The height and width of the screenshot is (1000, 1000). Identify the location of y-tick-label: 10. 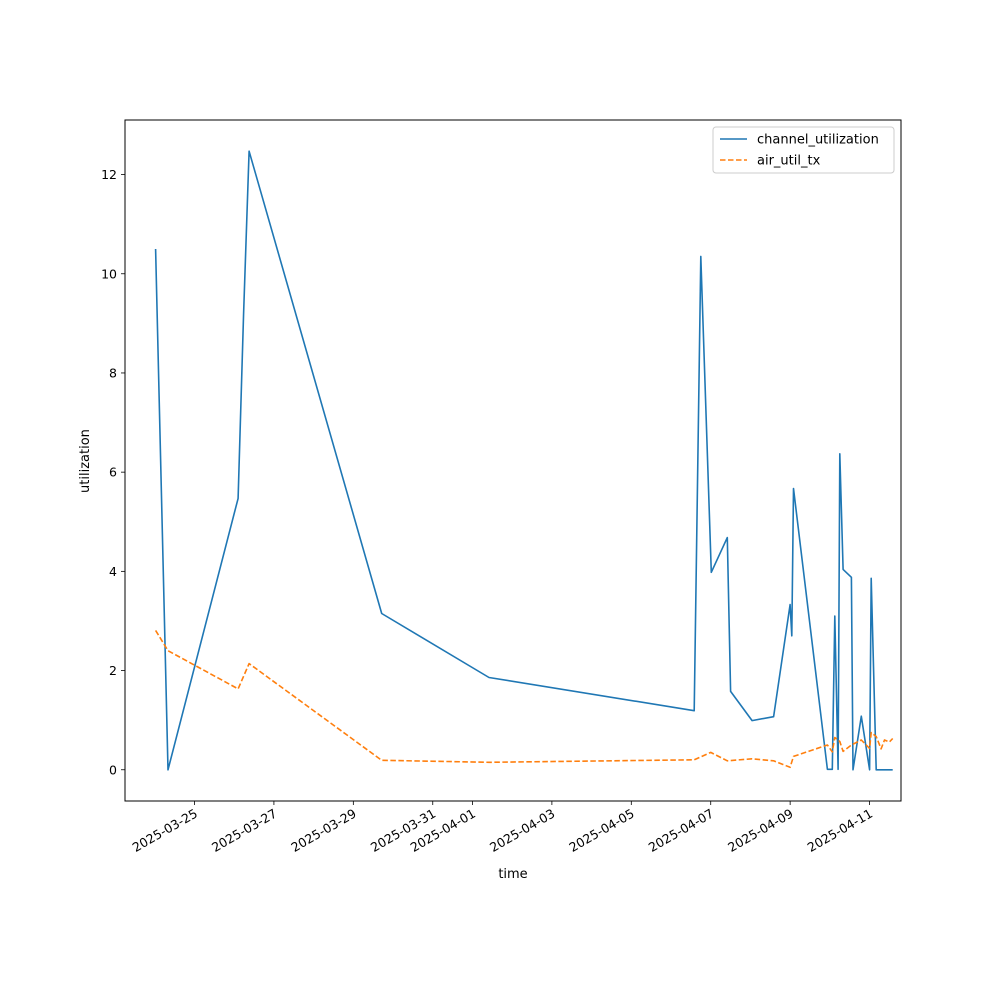
(109, 273).